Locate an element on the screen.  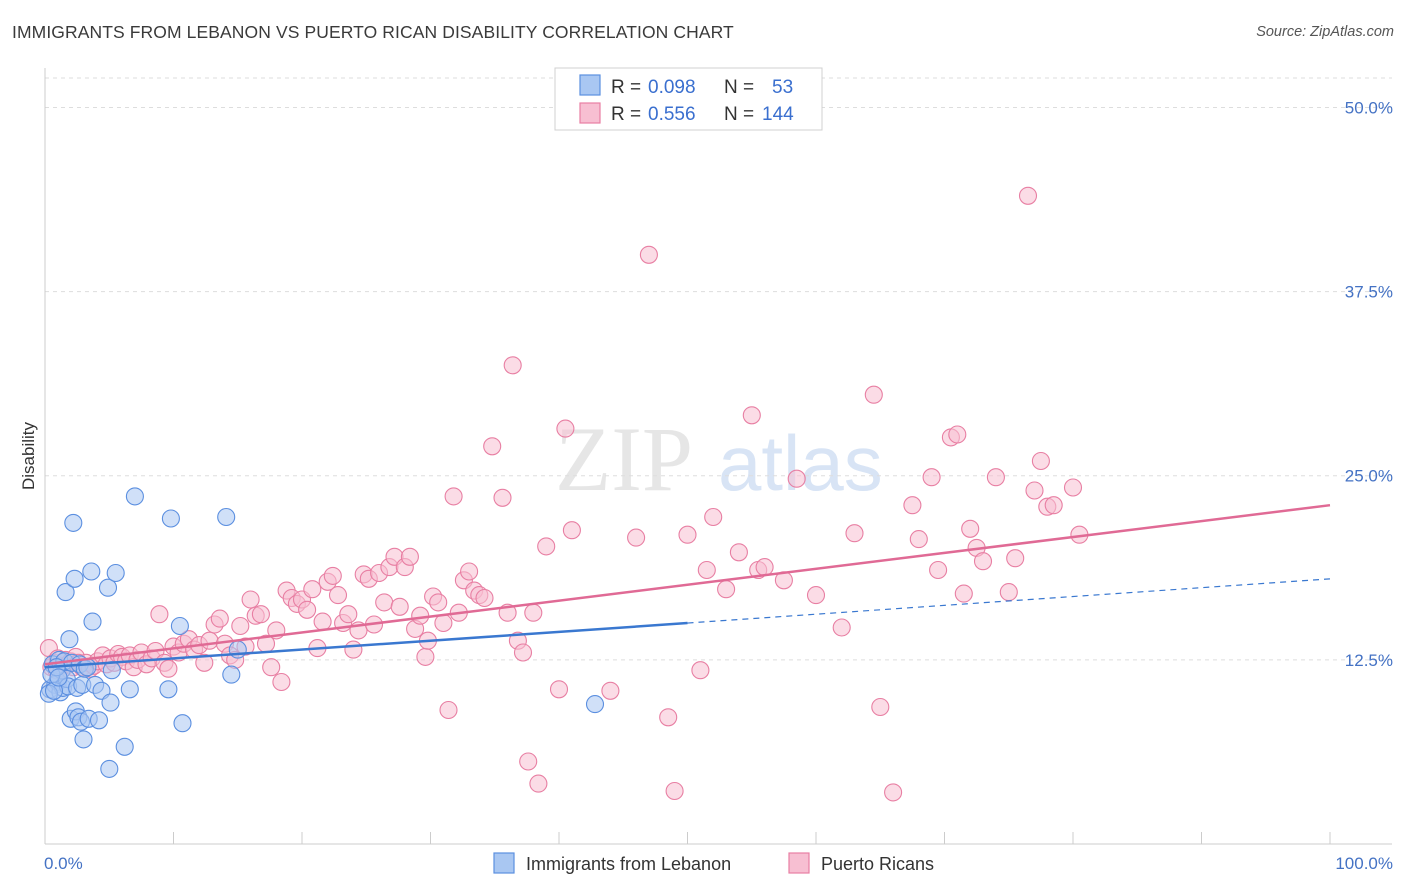
legend-r-value-1: 0.098 is located at coordinates (672, 87).